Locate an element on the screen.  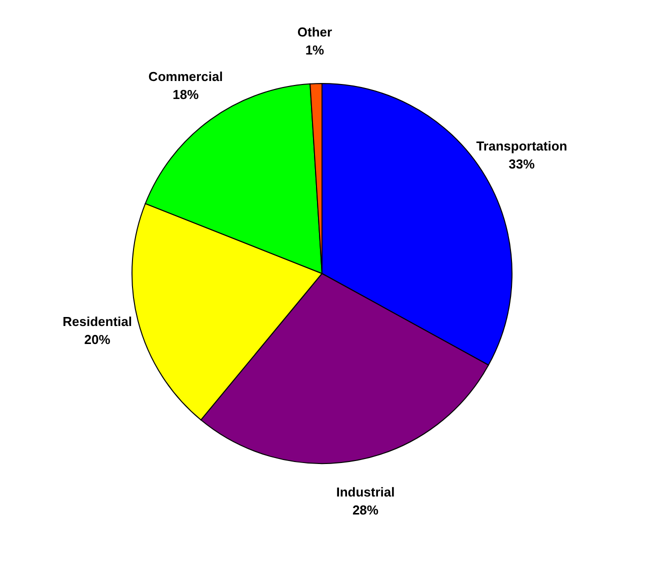
slice-label: Industrial is located at coordinates (365, 492).